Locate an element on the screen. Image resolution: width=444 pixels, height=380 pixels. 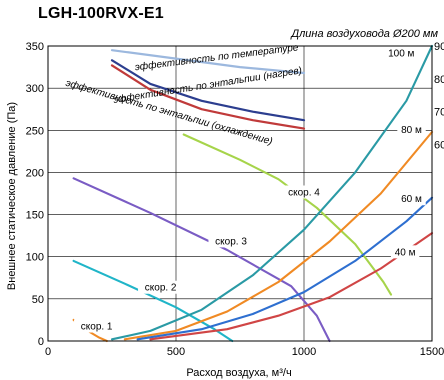
x-tick-label: 1000 is located at coordinates (304, 352).